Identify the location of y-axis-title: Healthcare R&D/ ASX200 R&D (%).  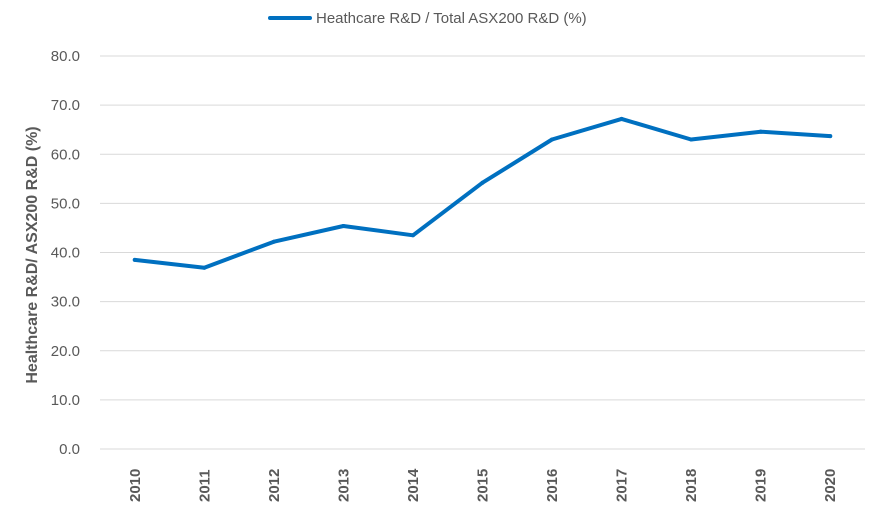
(32, 254).